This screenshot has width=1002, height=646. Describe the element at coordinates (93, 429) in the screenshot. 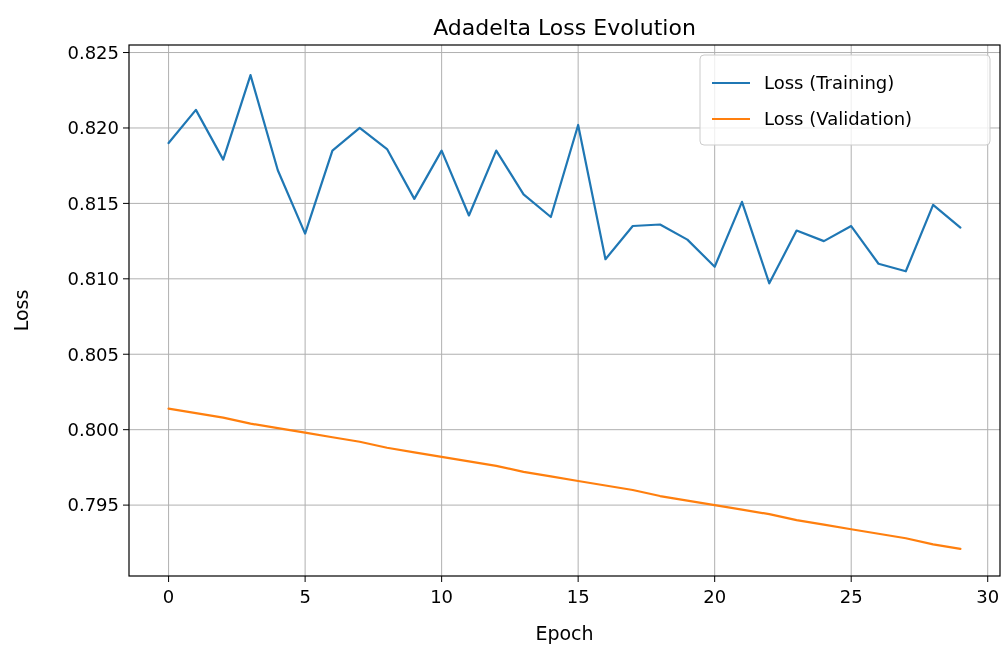

I see `y-tick-label: 0.800` at that location.